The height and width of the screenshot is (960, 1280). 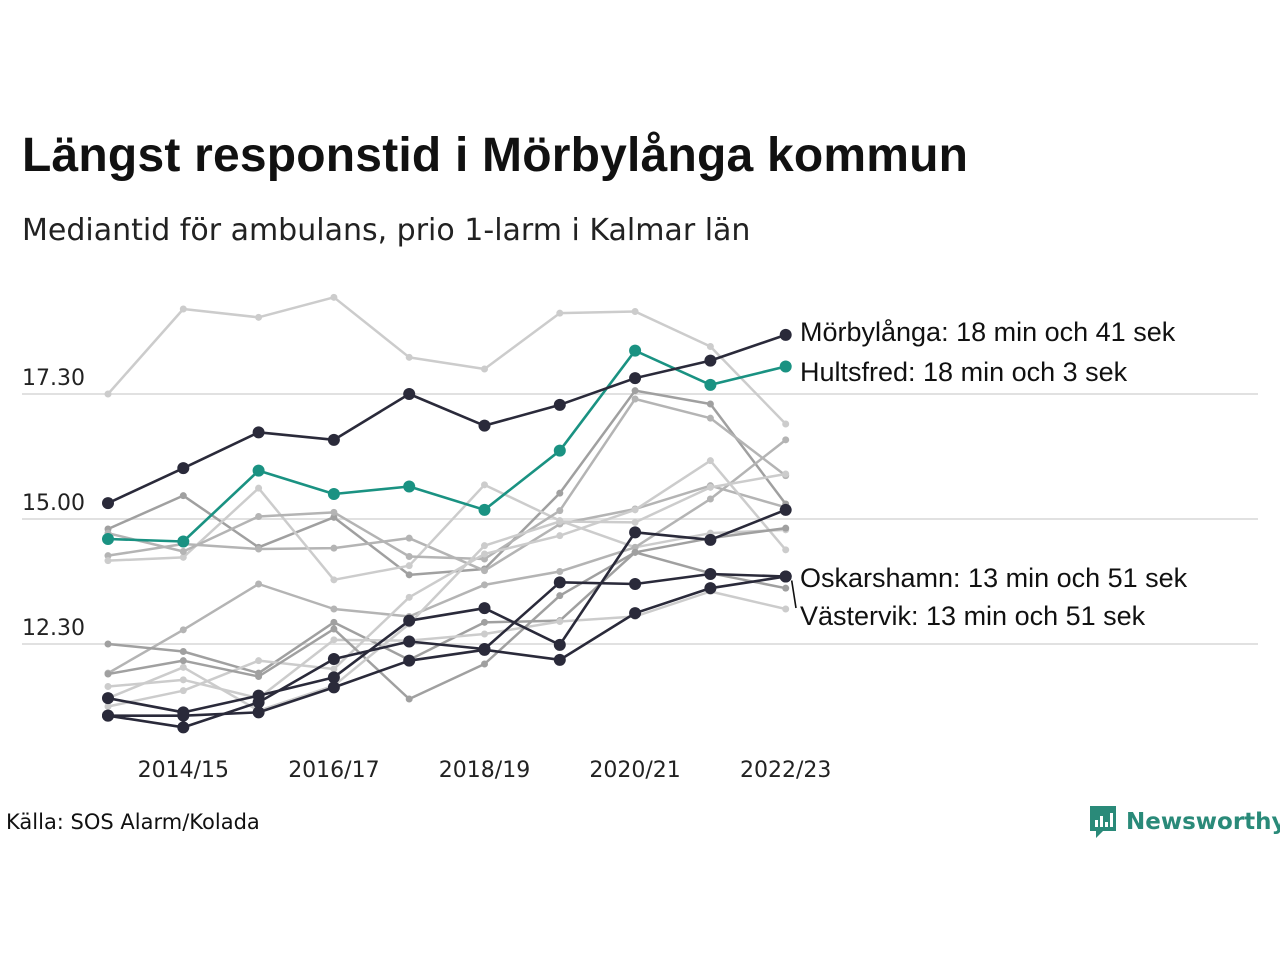 What do you see at coordinates (333, 770) in the screenshot?
I see `x-tick-label: 2016/17` at bounding box center [333, 770].